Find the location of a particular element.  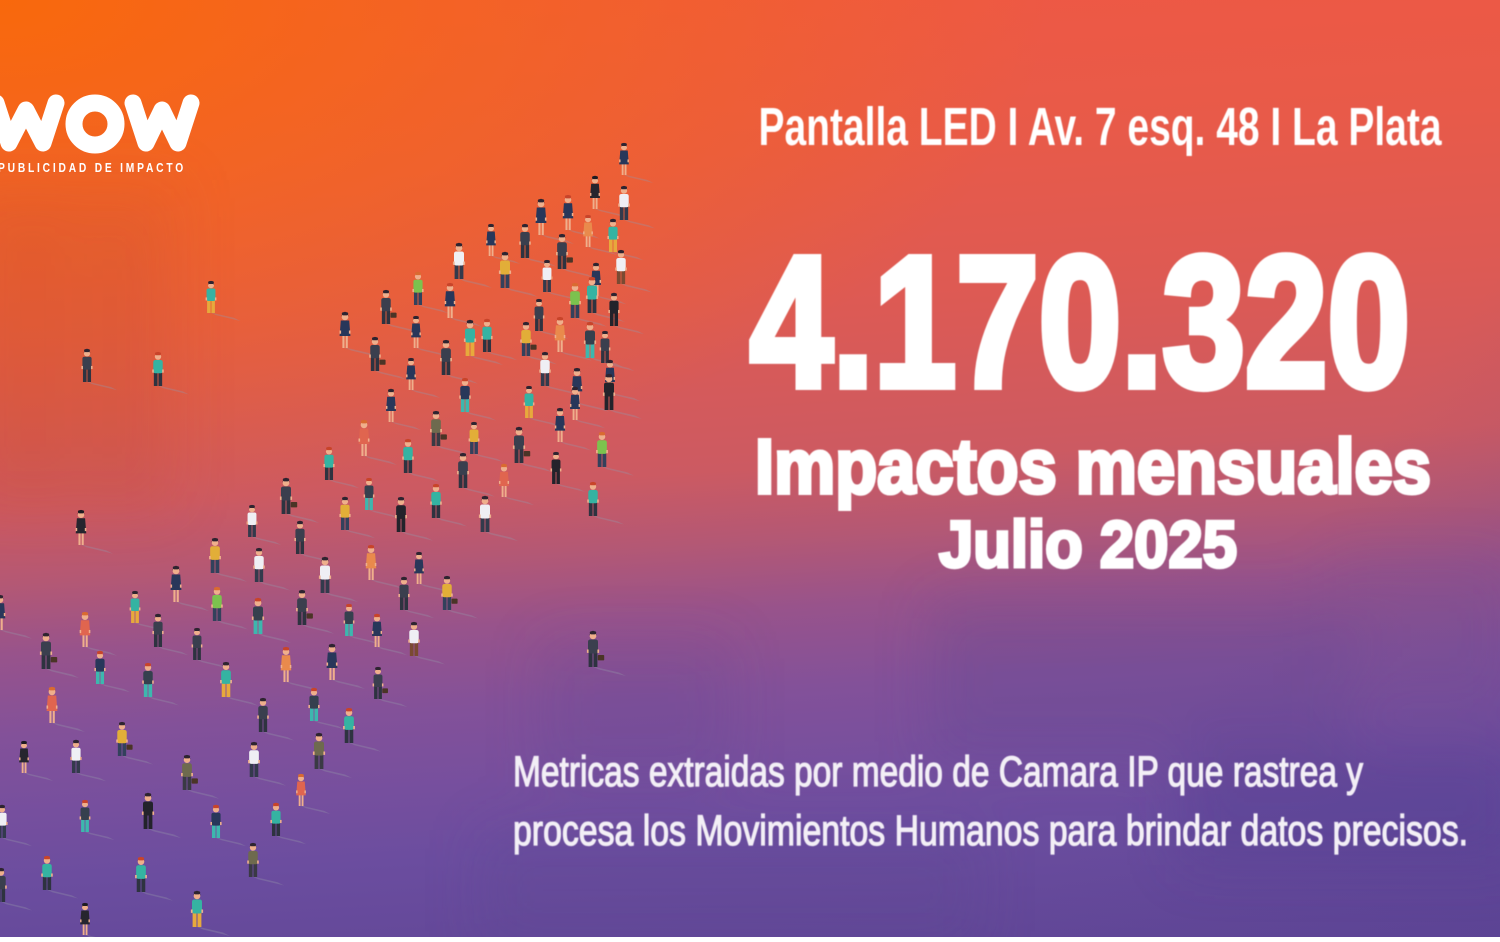

svg-text: Impactos mensuales is located at coordinates (1093, 467).